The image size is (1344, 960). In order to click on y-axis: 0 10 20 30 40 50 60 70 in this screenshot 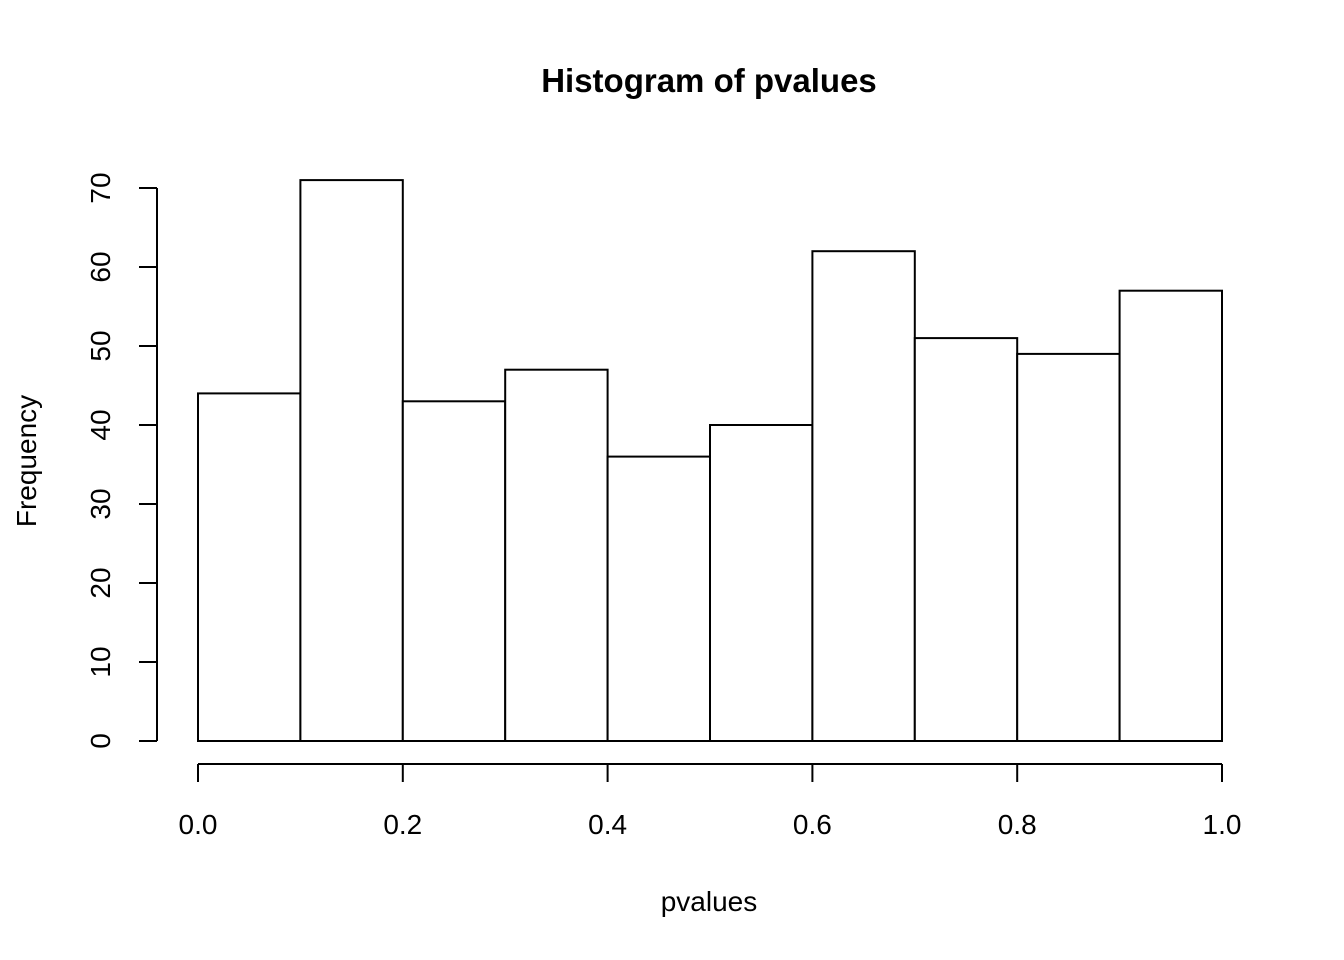, I will do `click(121, 460)`.